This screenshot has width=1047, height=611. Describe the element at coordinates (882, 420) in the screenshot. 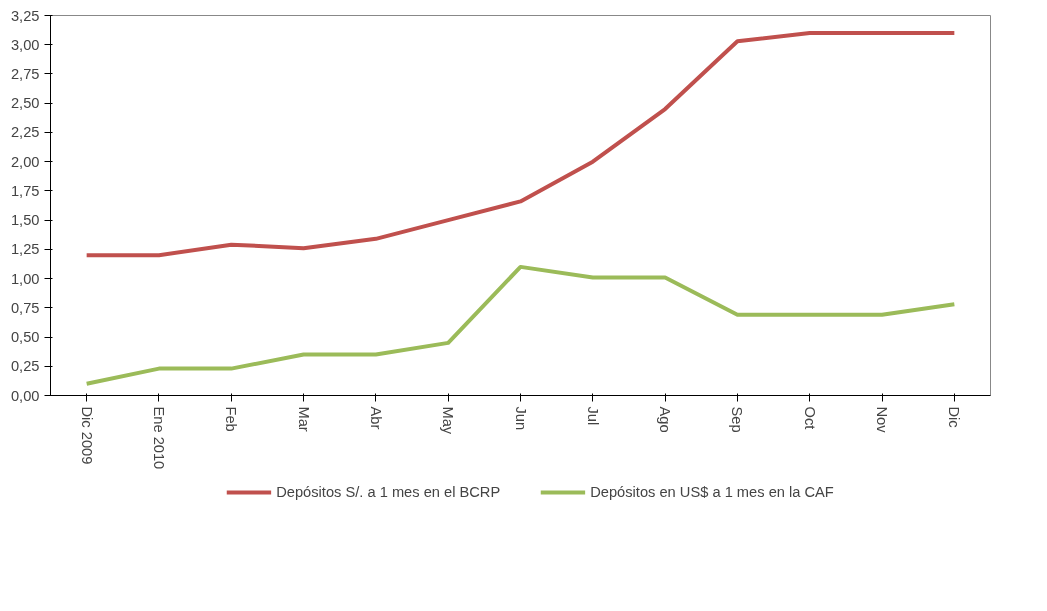

I see `x-tick-label: Nov` at that location.